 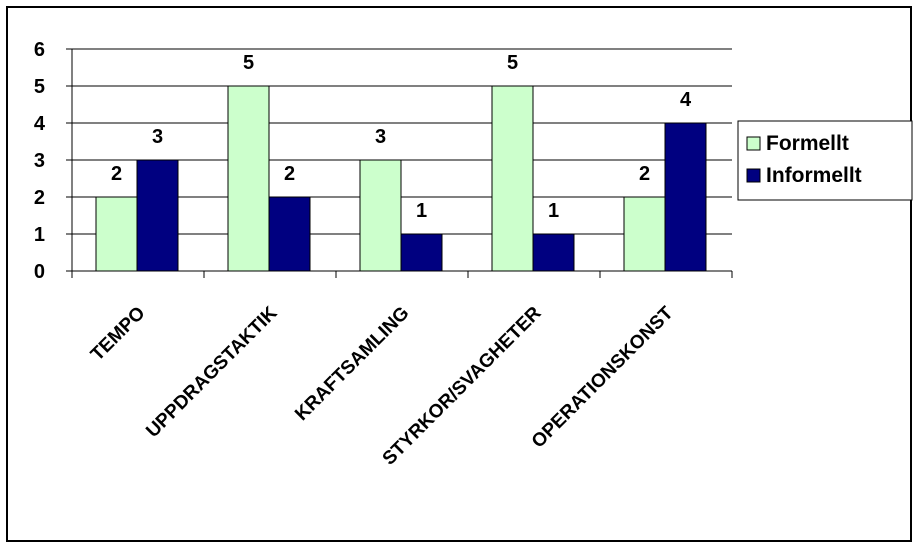 What do you see at coordinates (814, 175) in the screenshot?
I see `legend-label-informellt: Informellt` at bounding box center [814, 175].